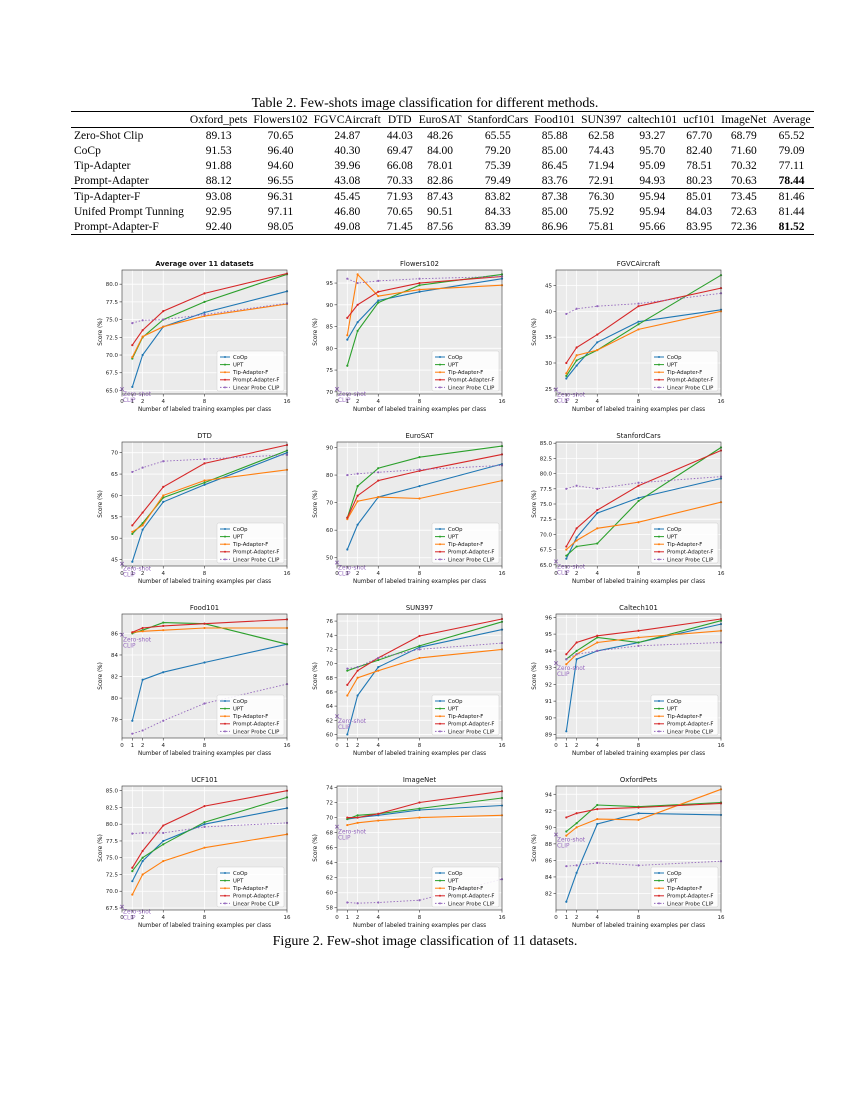  Describe the element at coordinates (684, 887) in the screenshot. I see `legend-box` at that location.